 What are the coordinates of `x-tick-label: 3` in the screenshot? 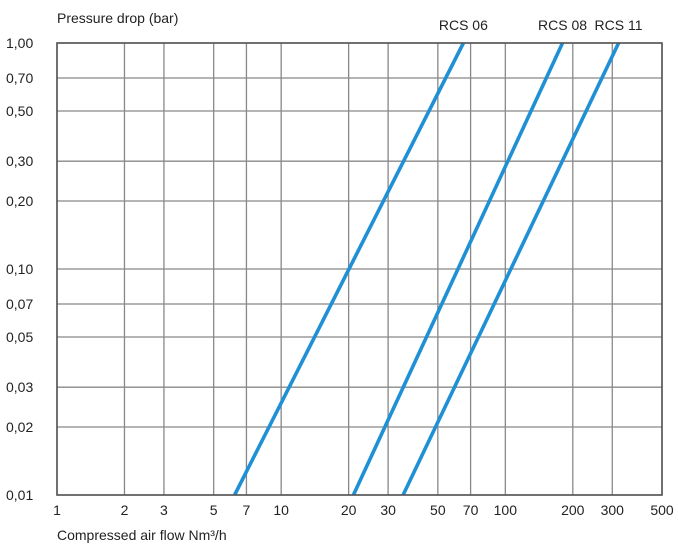 It's located at (164, 510).